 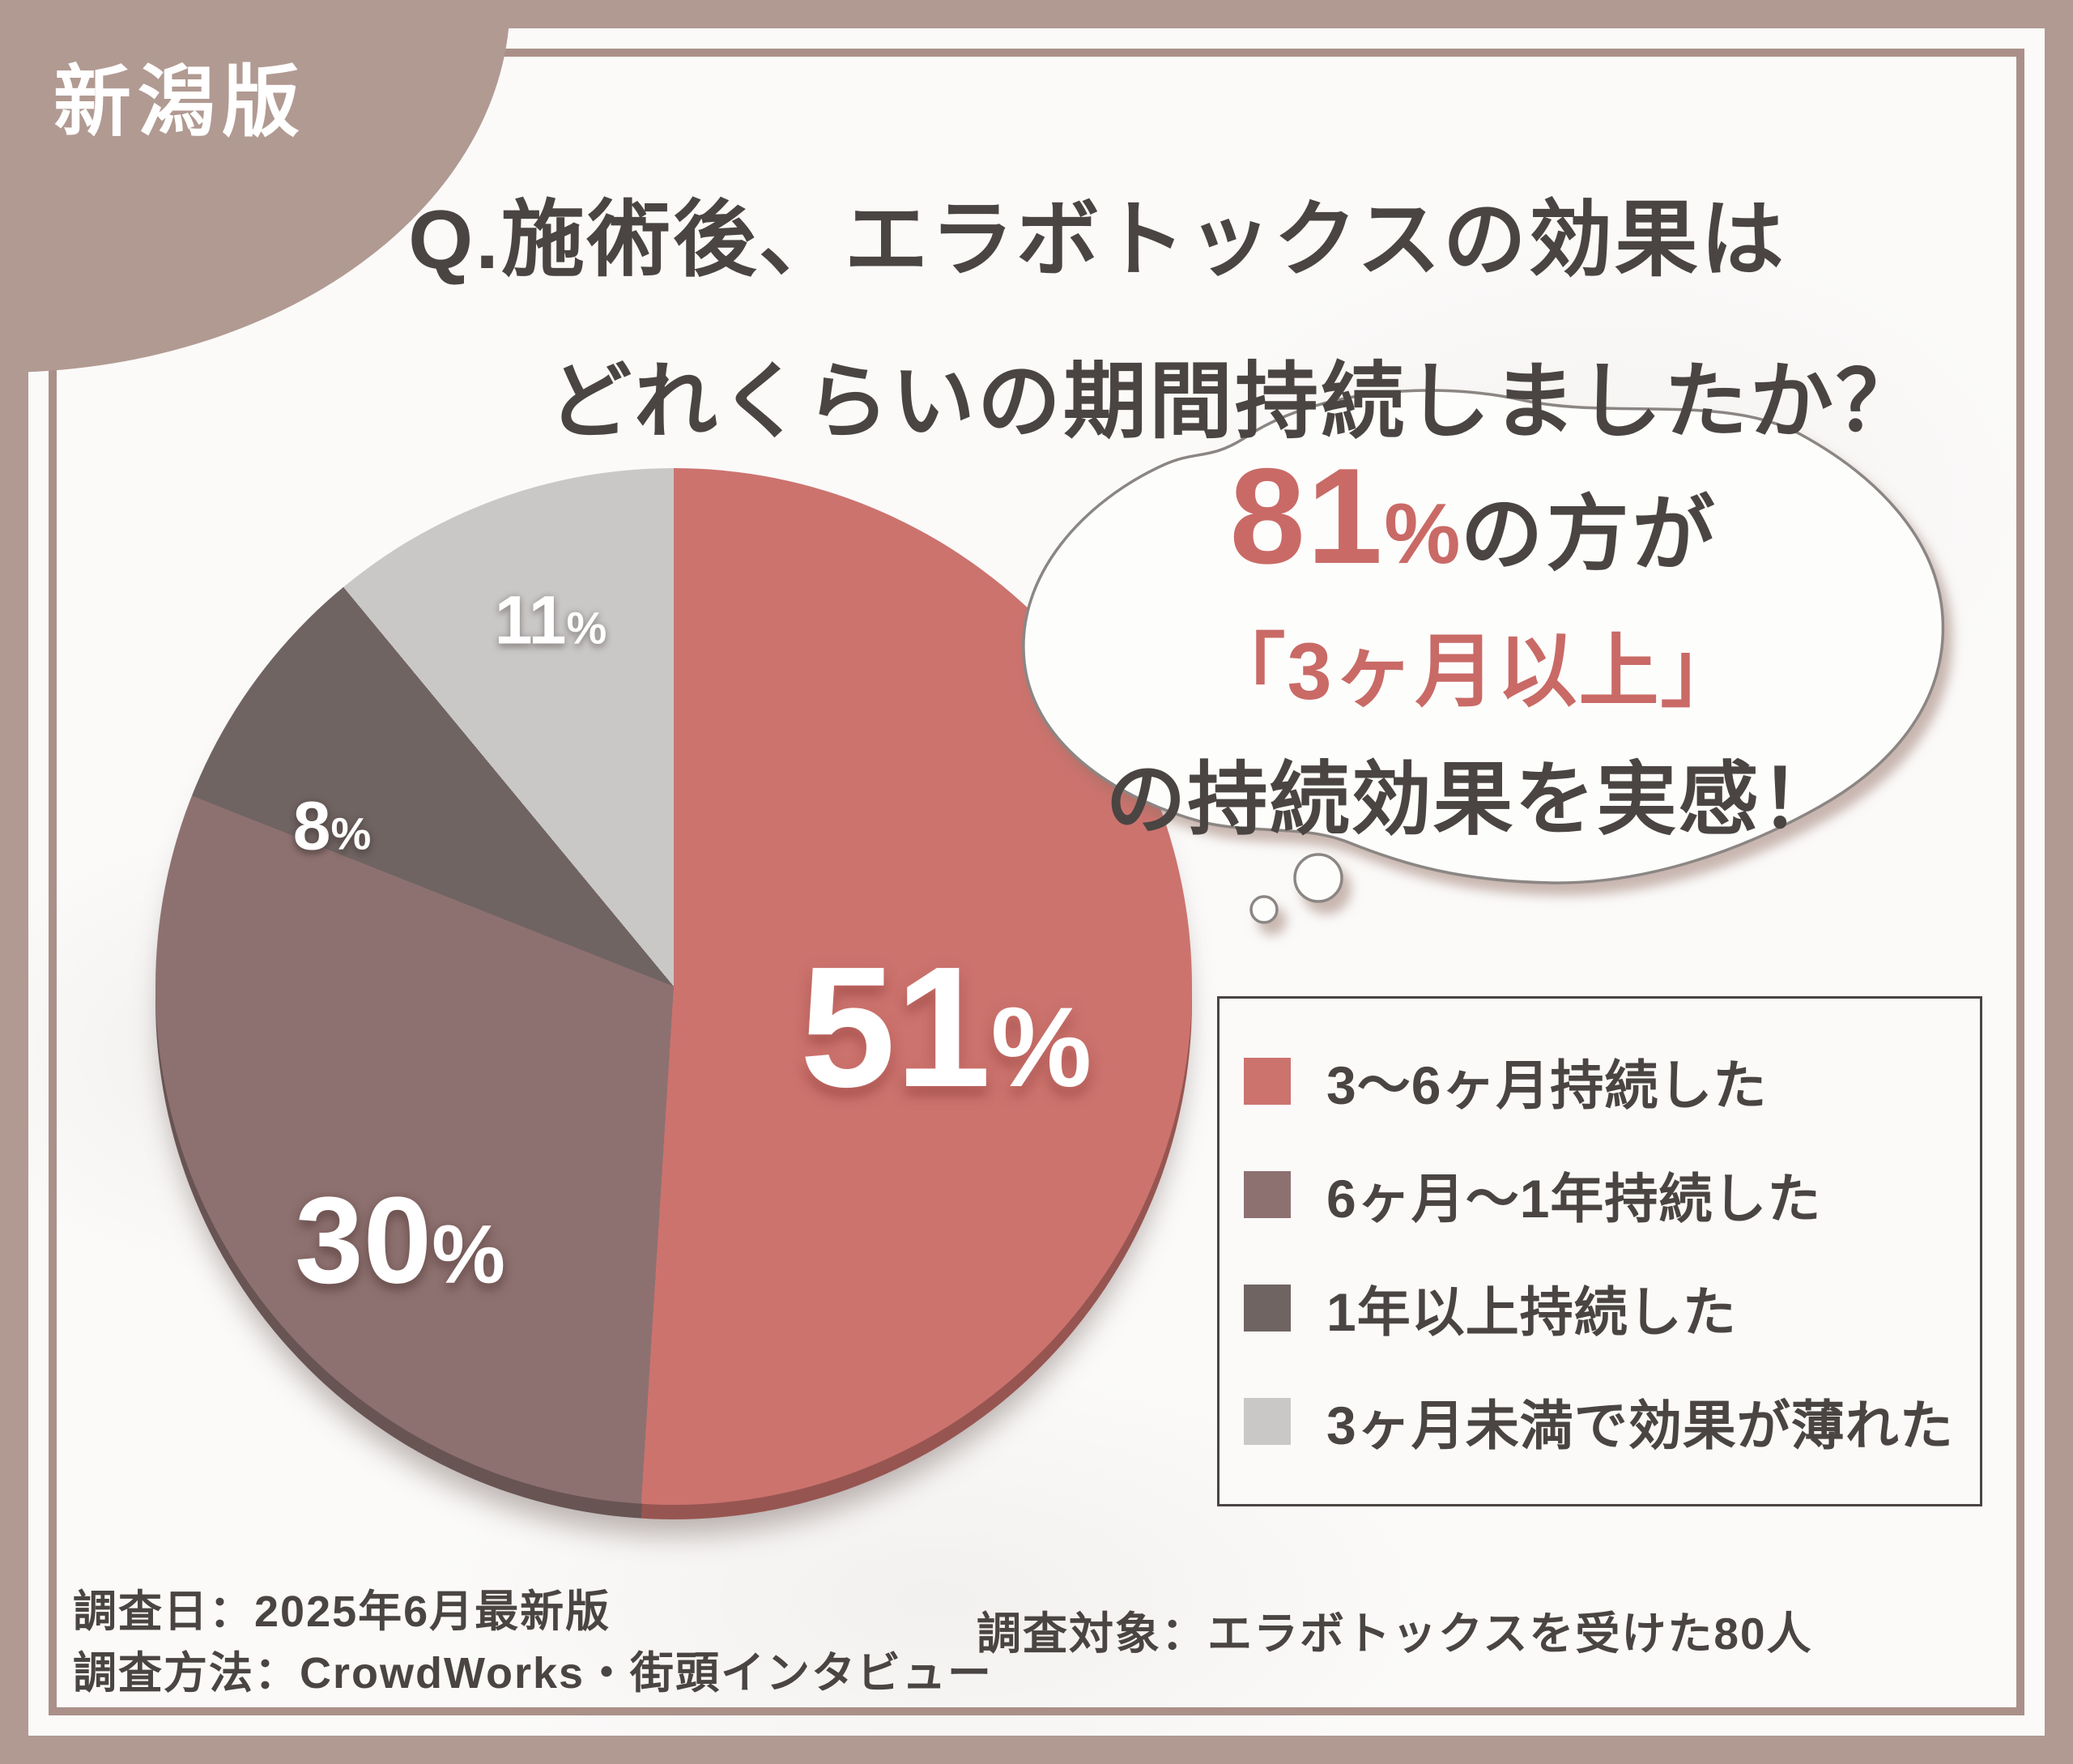 What do you see at coordinates (1473, 798) in the screenshot?
I see `bubble-line-3: の持続効果を実感！` at bounding box center [1473, 798].